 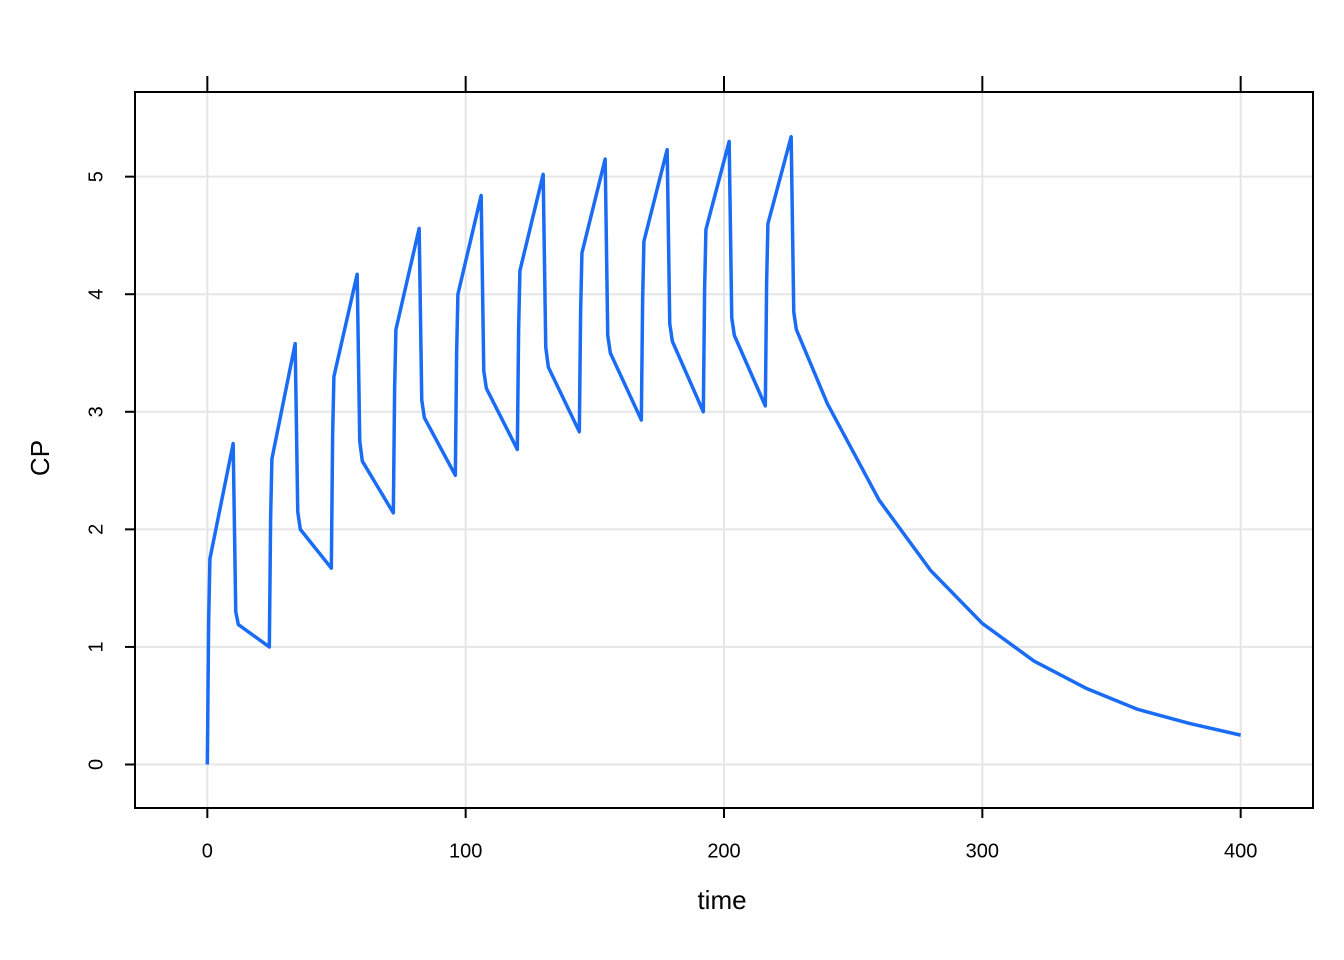 What do you see at coordinates (465, 851) in the screenshot?
I see `x-tick-label: 100` at bounding box center [465, 851].